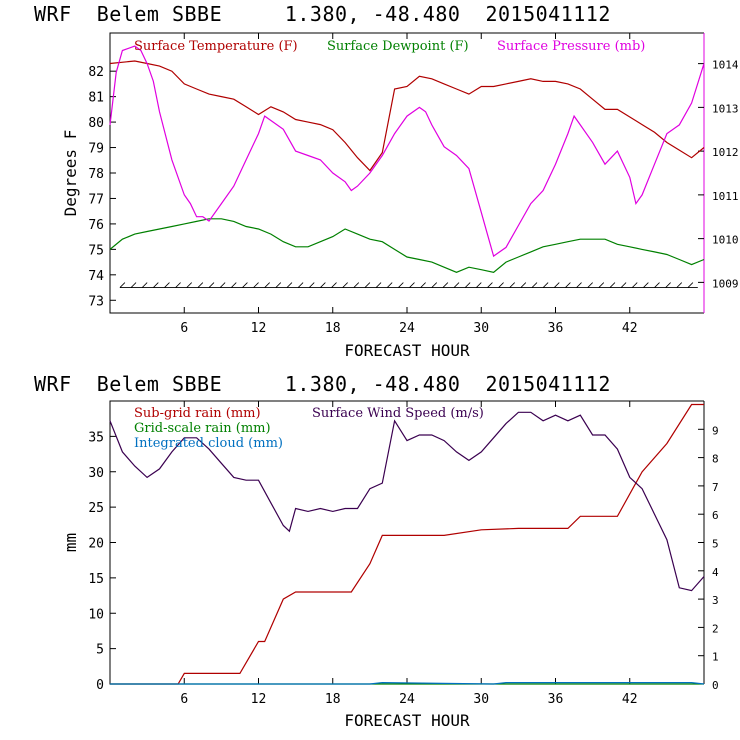 This screenshot has height=740, width=740. I want to click on y-right-tick-label: 1013, so click(725, 108).